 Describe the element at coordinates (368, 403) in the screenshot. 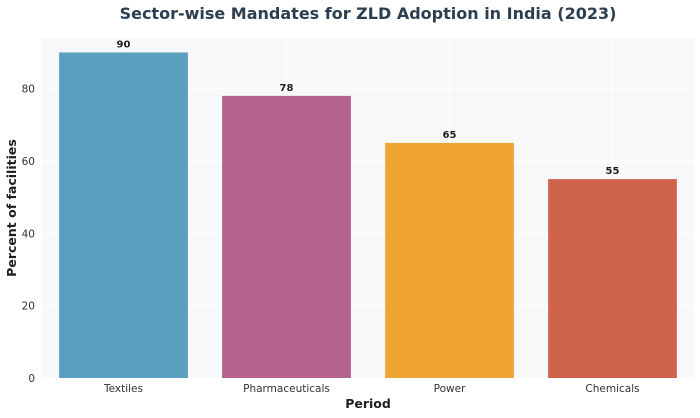

I see `x-axis-label: Period` at that location.